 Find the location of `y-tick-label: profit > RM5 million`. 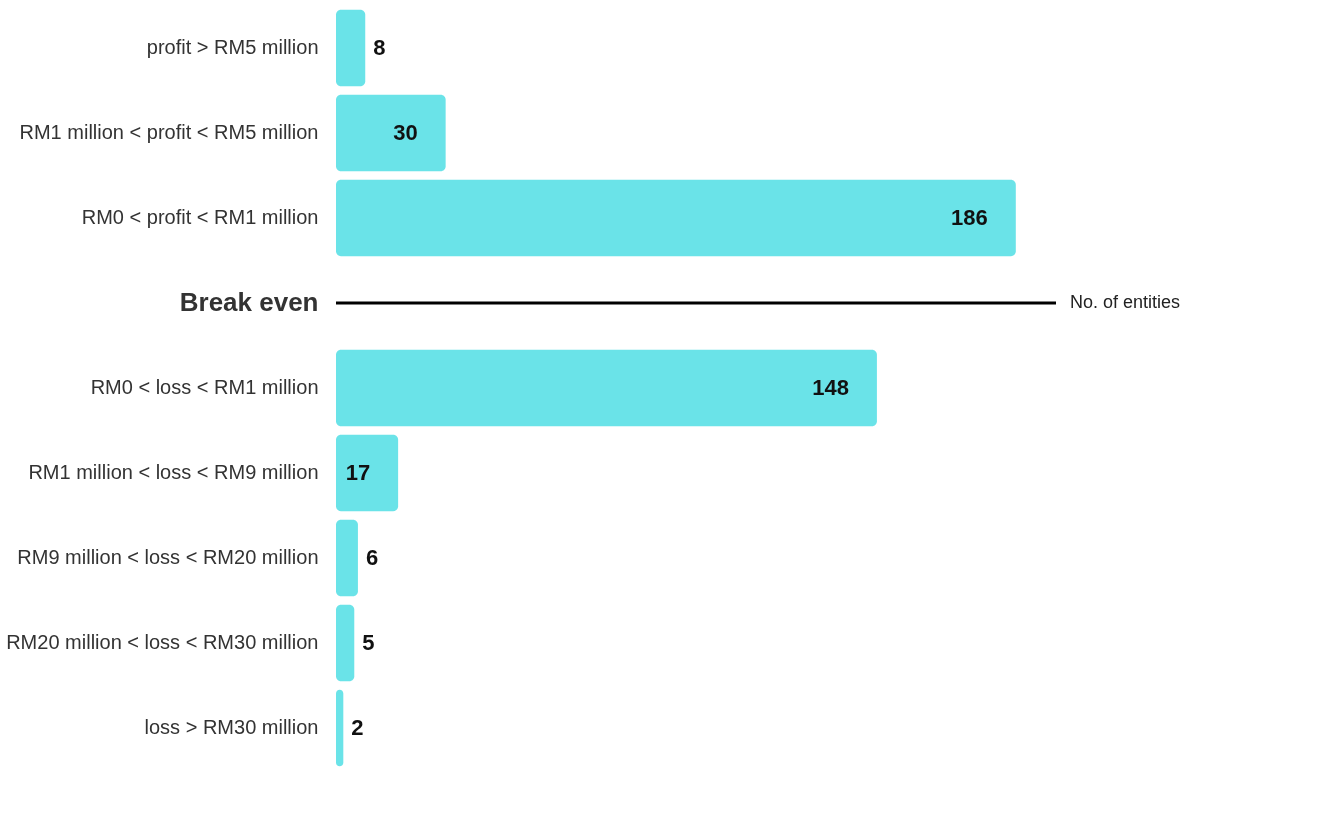

y-tick-label: profit > RM5 million is located at coordinates (232, 46).